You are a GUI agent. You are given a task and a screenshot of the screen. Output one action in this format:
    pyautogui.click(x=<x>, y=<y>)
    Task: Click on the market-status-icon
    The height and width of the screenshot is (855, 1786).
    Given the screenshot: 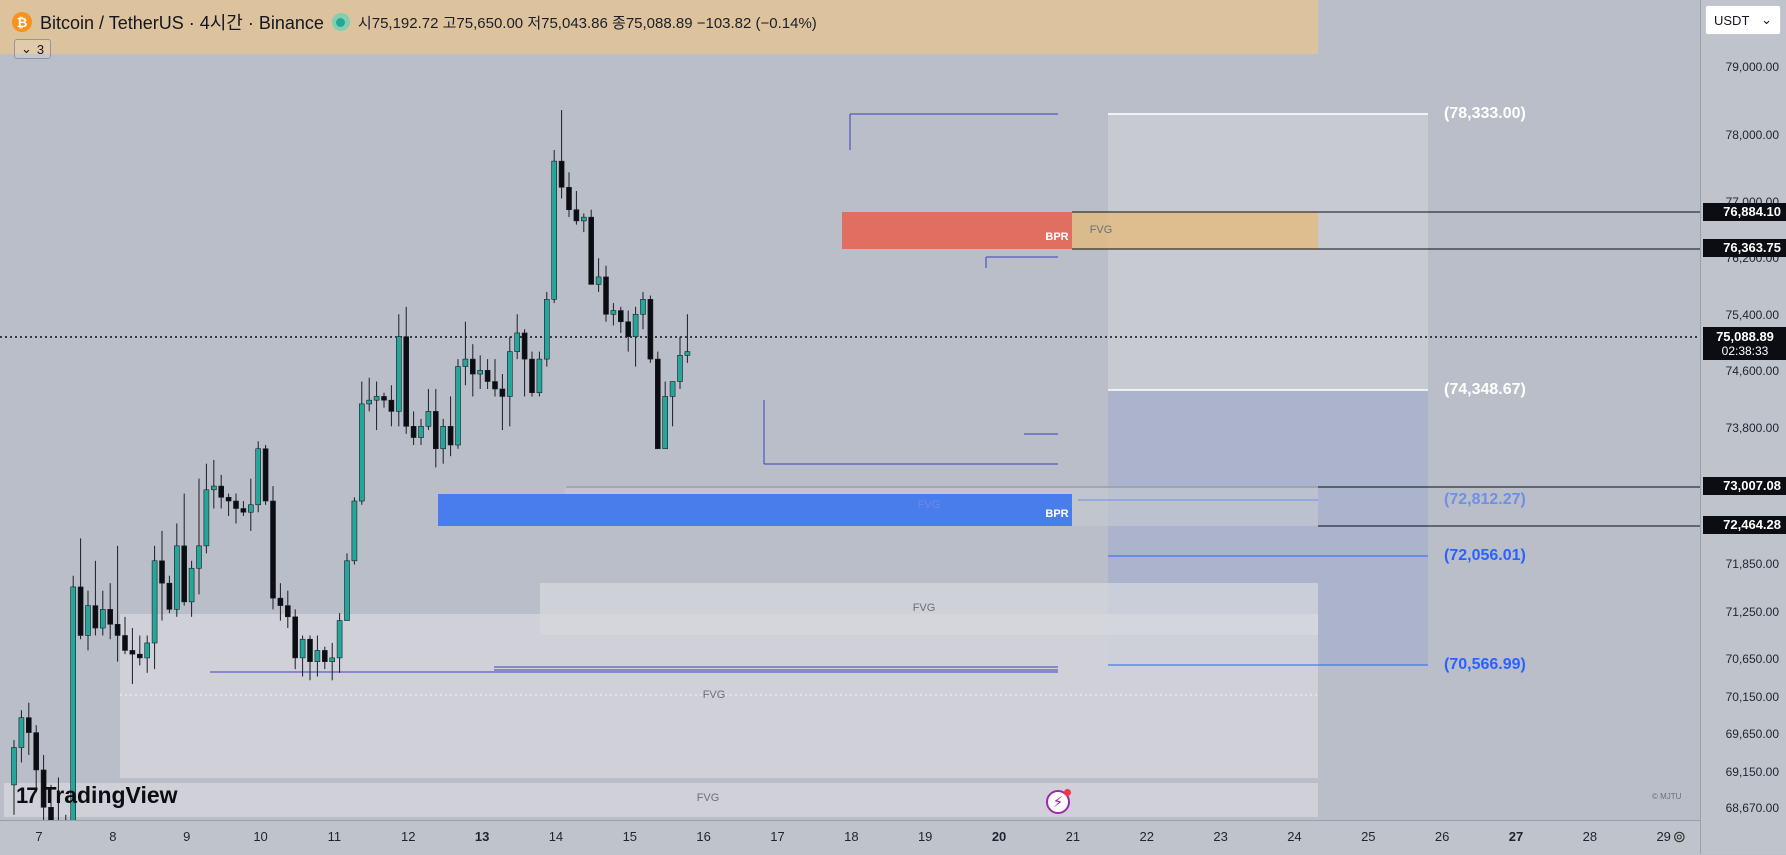 What is the action you would take?
    pyautogui.click(x=340, y=22)
    